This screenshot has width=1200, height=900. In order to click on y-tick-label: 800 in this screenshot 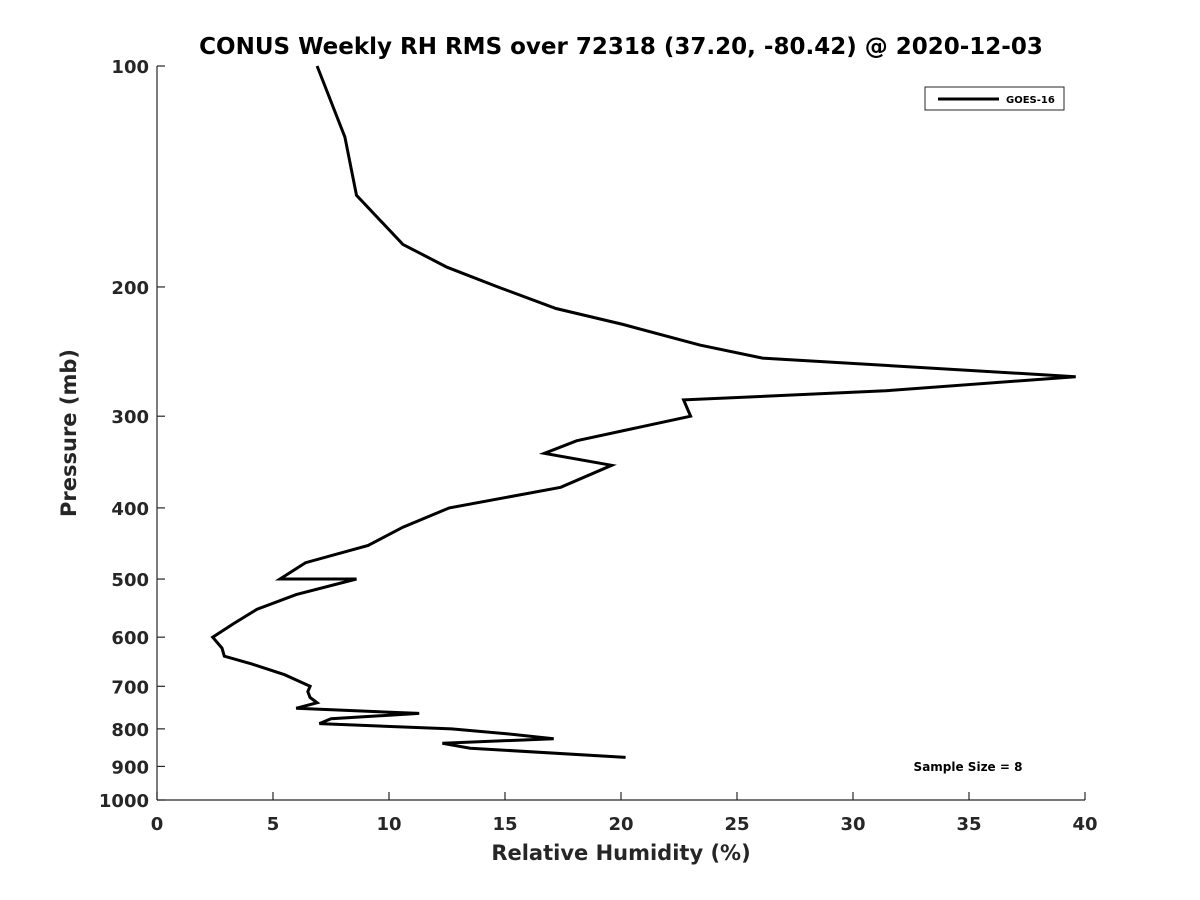, I will do `click(130, 730)`.